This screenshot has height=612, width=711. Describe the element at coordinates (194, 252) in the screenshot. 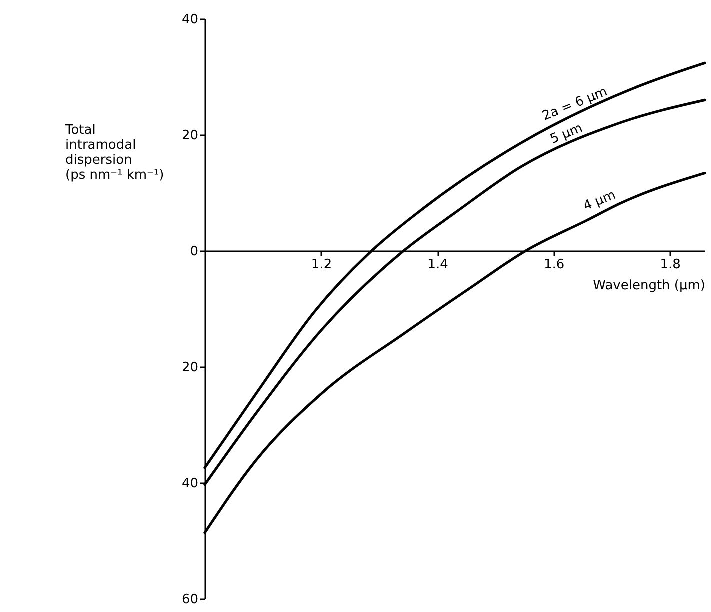

I see `y-tick-label: 0` at that location.